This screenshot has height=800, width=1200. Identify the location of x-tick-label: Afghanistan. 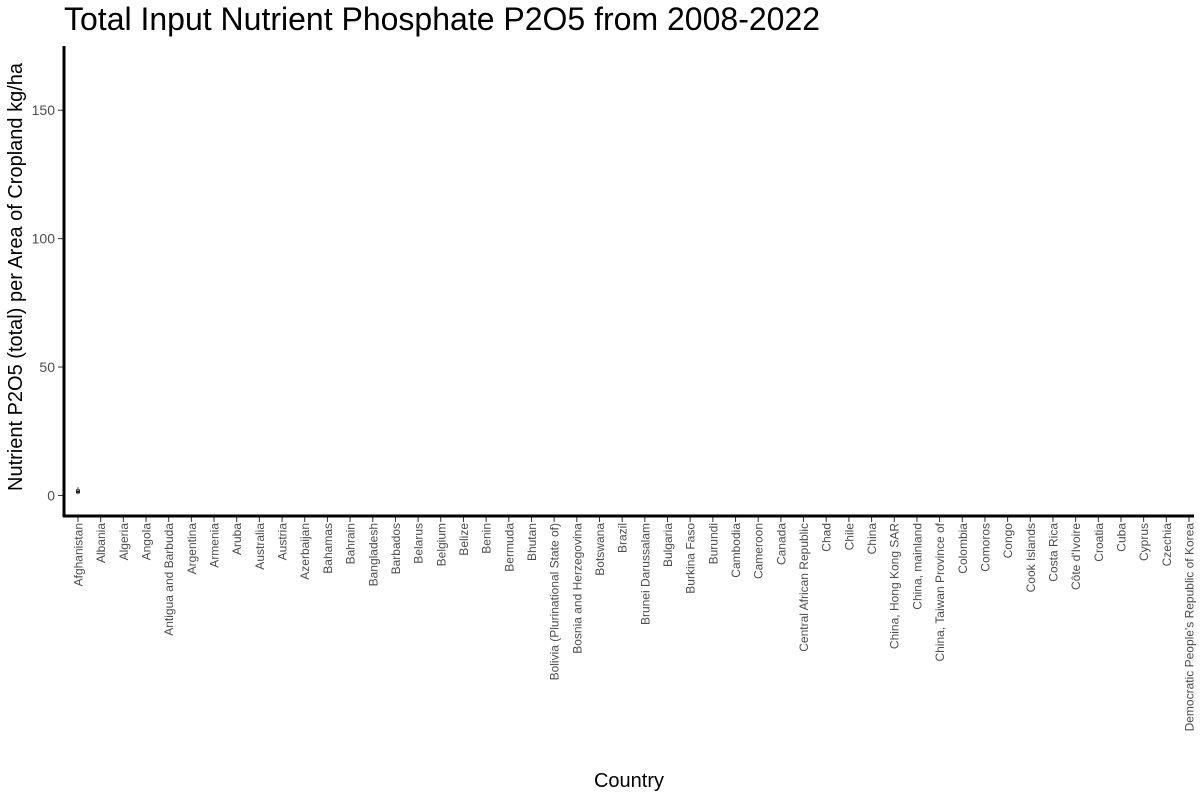
(79, 554).